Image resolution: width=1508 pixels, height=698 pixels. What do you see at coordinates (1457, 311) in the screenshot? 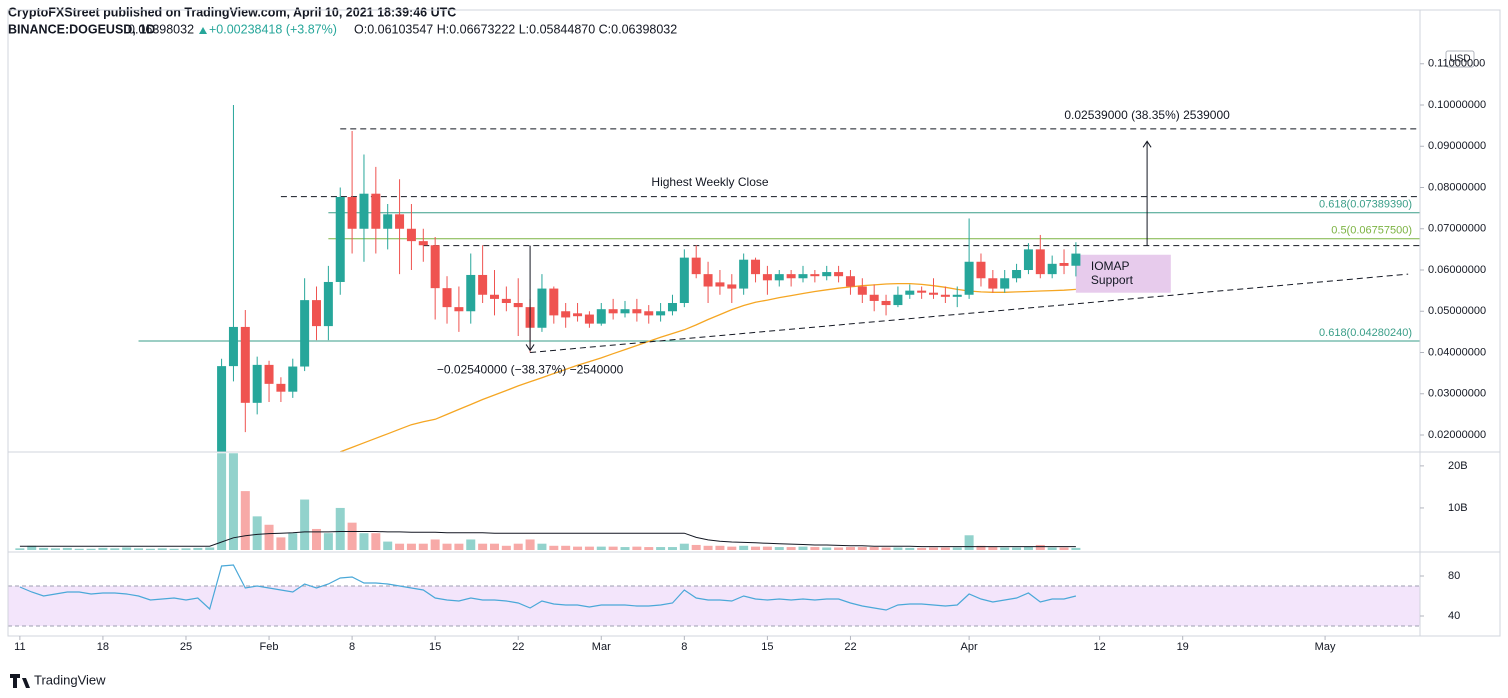
I see `y-tick-label: 0.05000000` at bounding box center [1457, 311].